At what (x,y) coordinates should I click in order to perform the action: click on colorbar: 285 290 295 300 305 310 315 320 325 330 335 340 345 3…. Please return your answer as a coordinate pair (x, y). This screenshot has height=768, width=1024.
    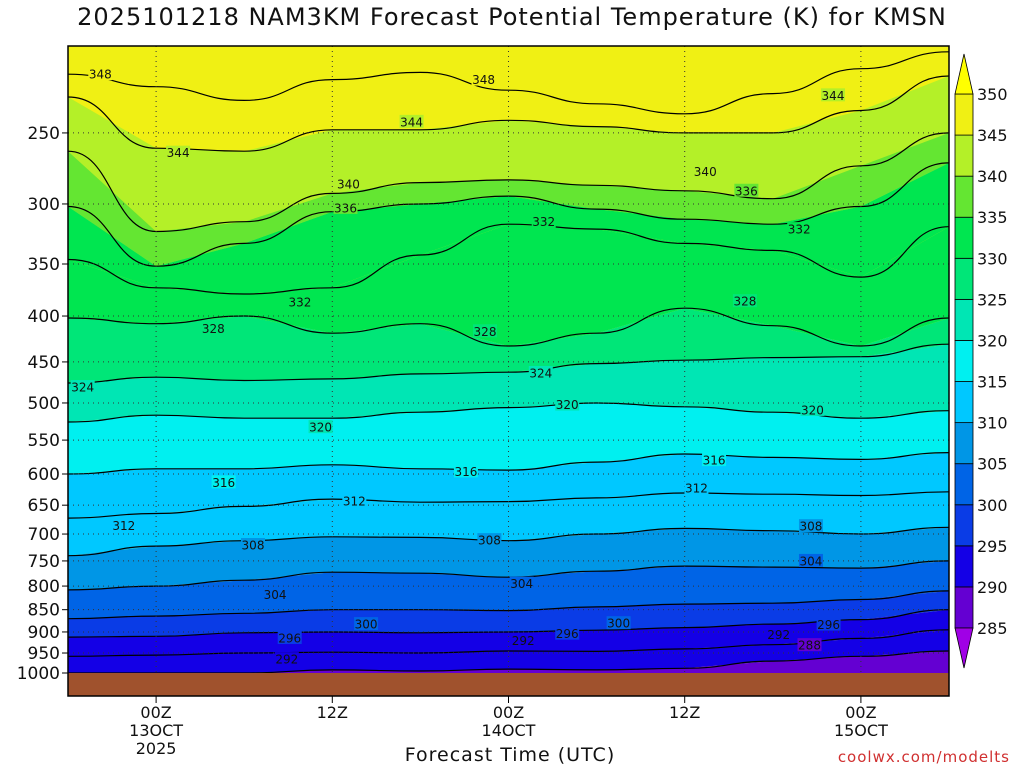
    Looking at the image, I should click on (981, 361).